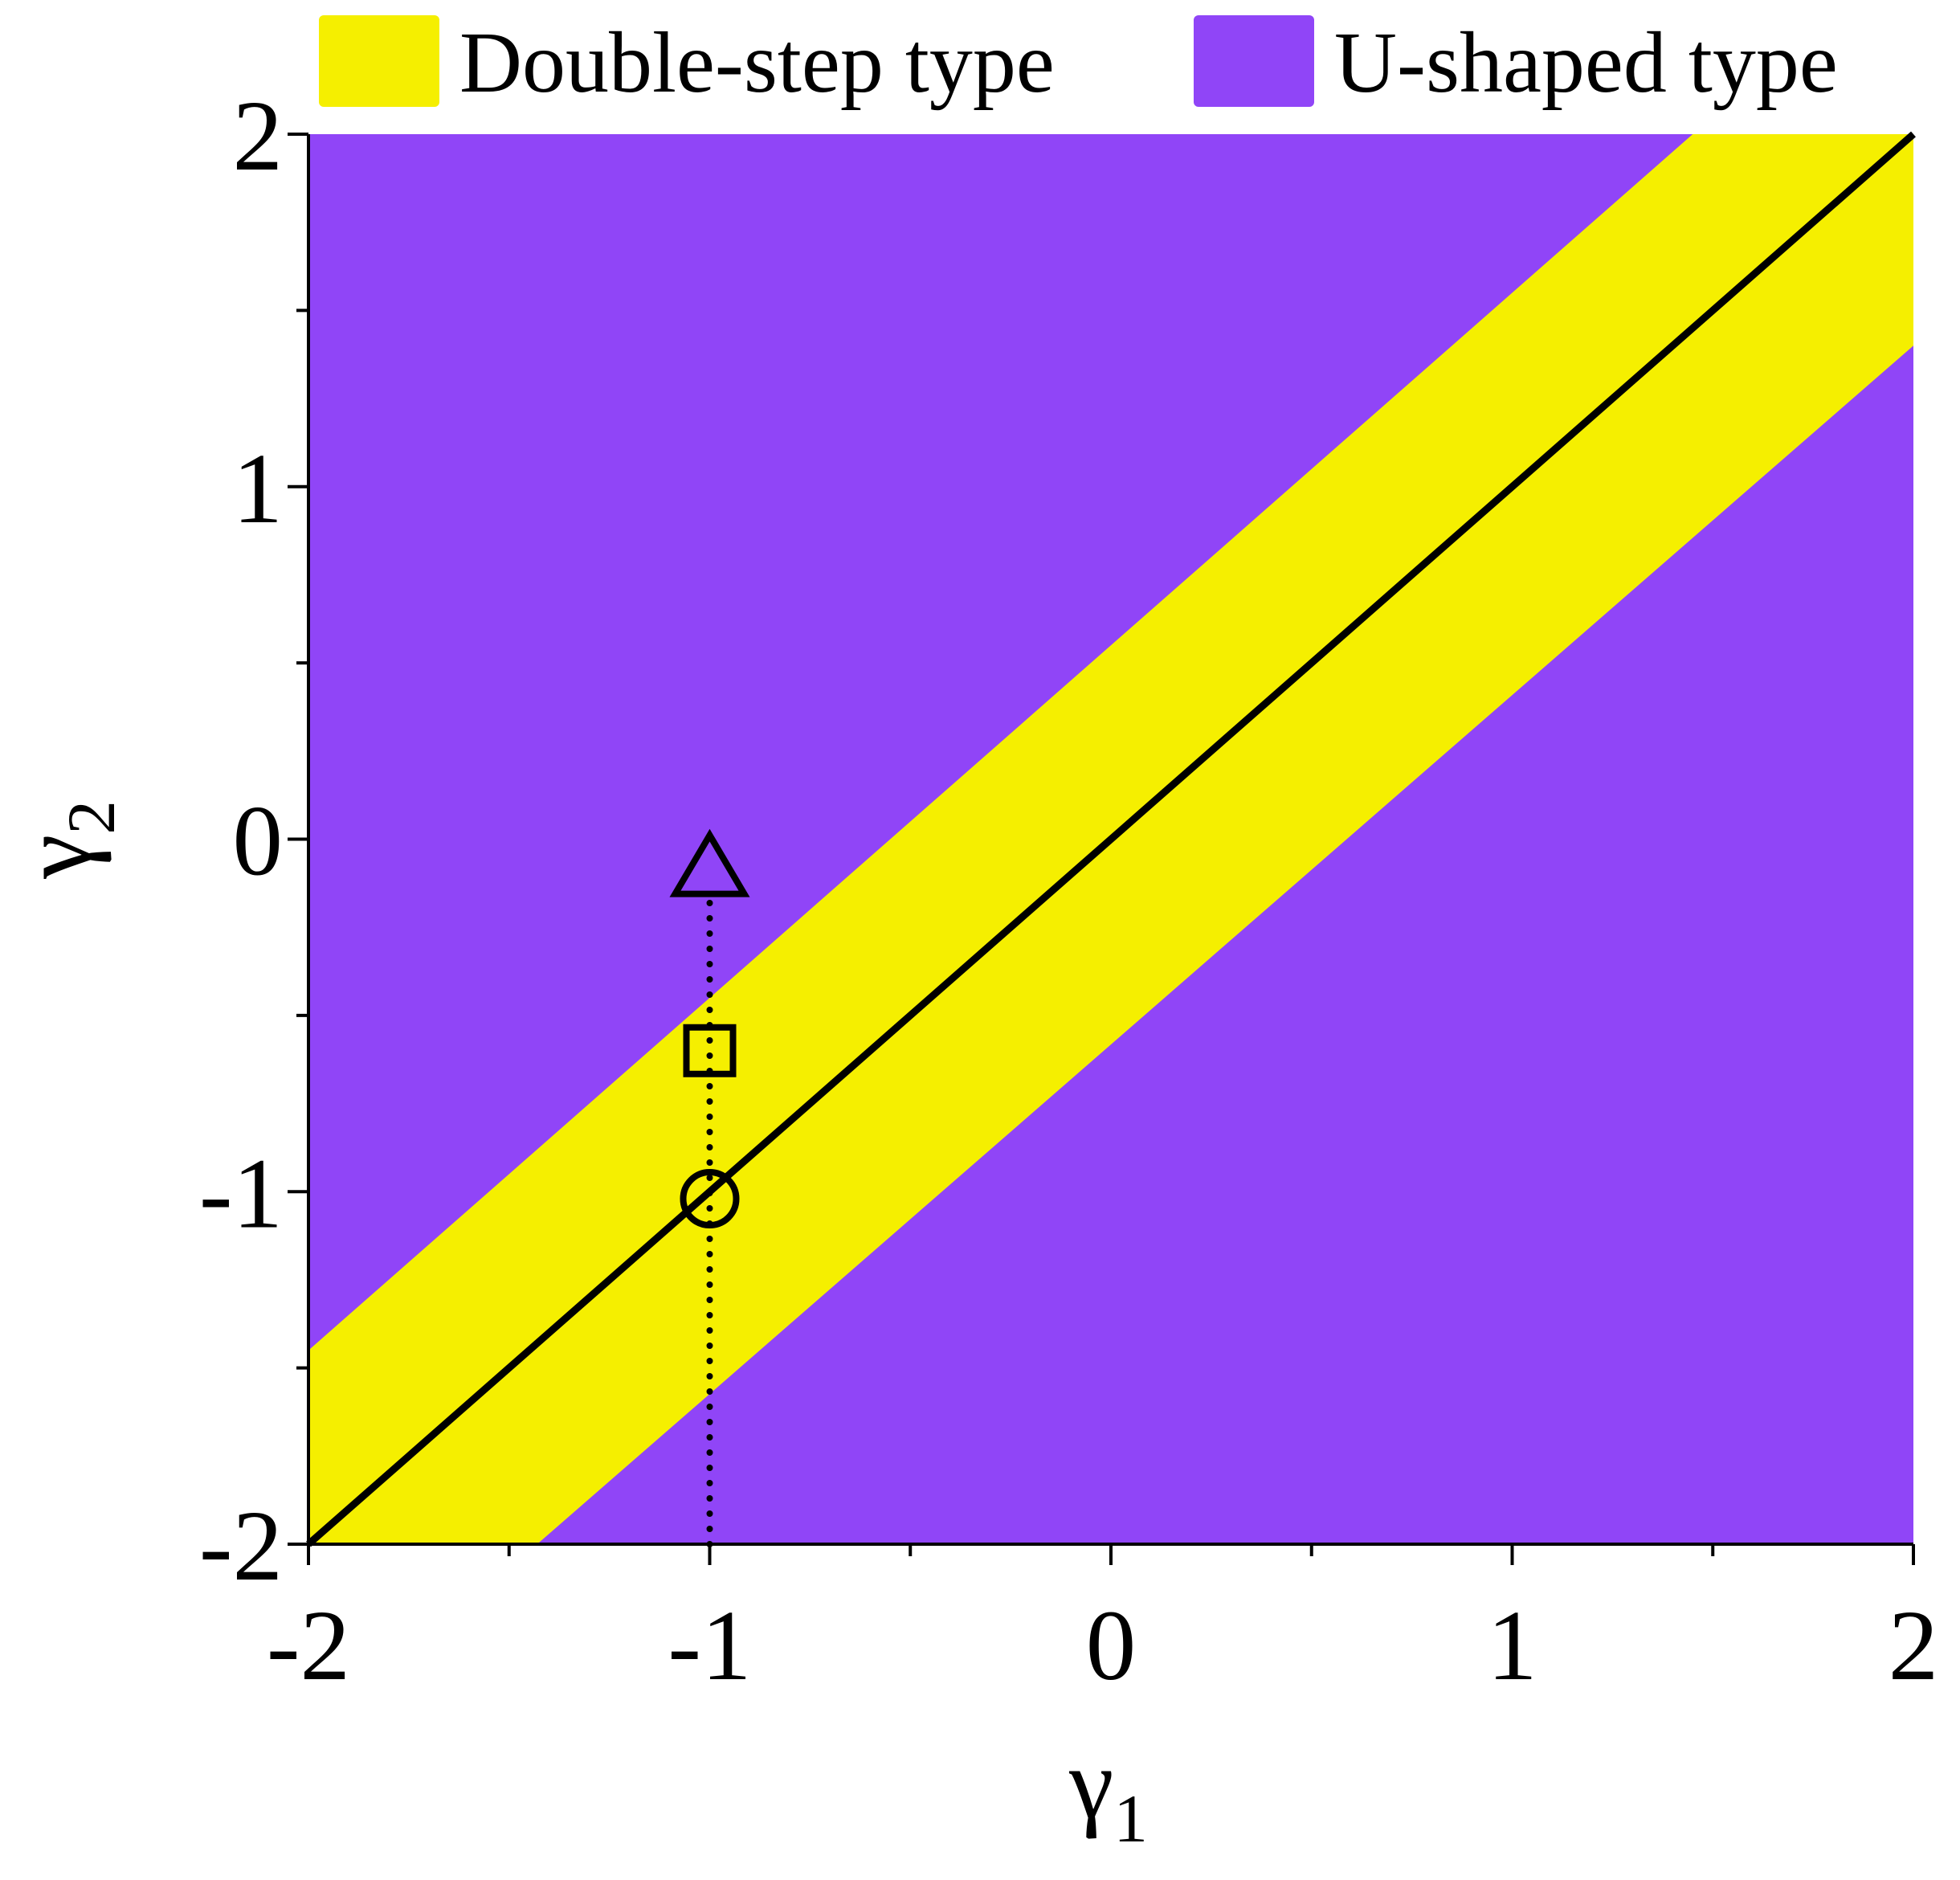 Image resolution: width=1960 pixels, height=1880 pixels. I want to click on x-axis-label-main: γ, so click(1090, 1785).